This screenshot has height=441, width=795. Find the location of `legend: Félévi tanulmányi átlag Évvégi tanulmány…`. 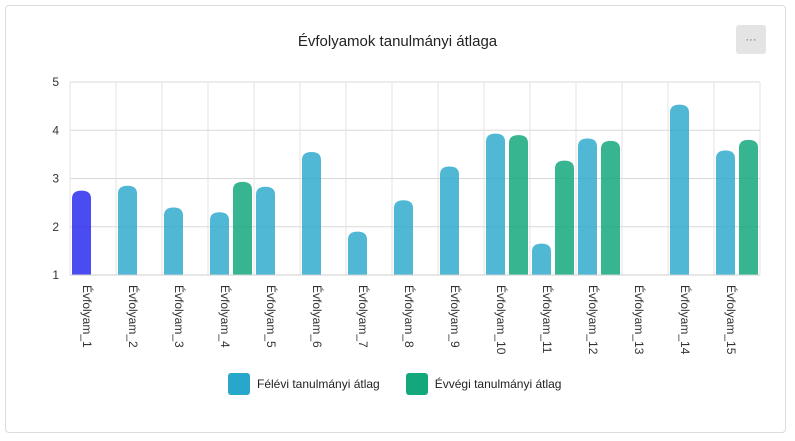

legend: Félévi tanulmányi átlag Évvégi tanulmány… is located at coordinates (407, 384).